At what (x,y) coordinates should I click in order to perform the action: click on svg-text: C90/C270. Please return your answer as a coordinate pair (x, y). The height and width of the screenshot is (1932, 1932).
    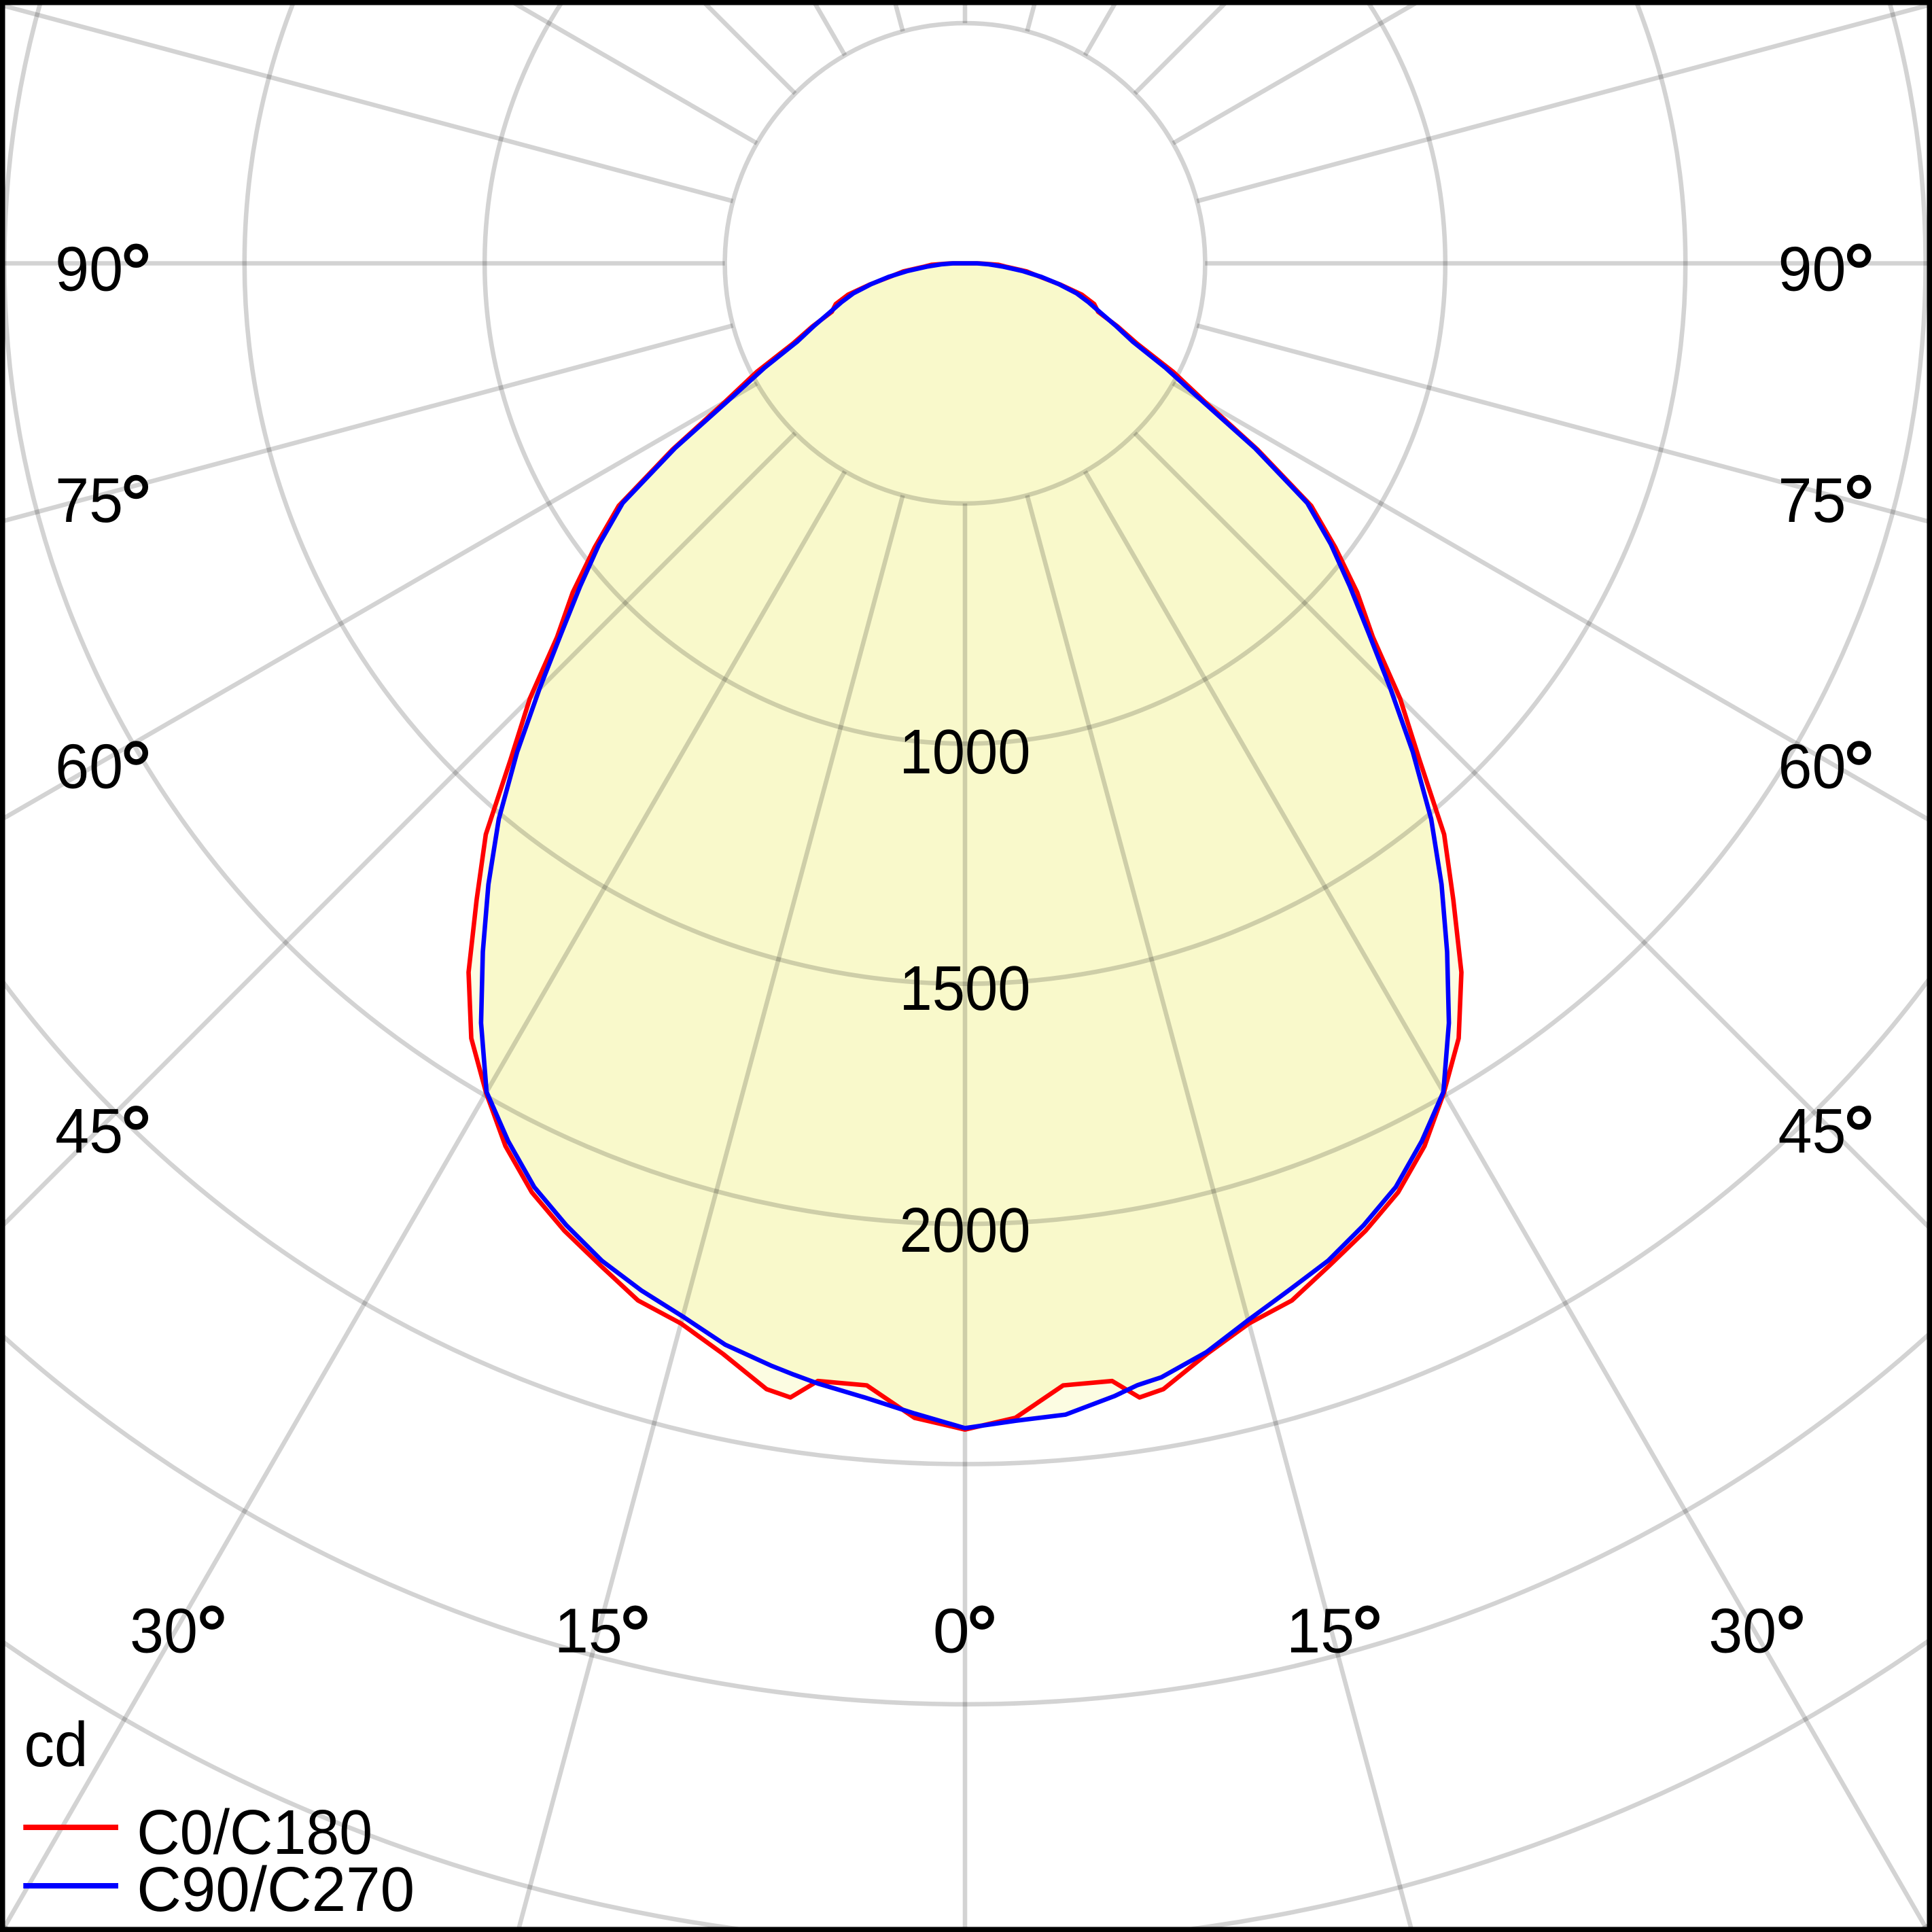
    Looking at the image, I should click on (276, 1889).